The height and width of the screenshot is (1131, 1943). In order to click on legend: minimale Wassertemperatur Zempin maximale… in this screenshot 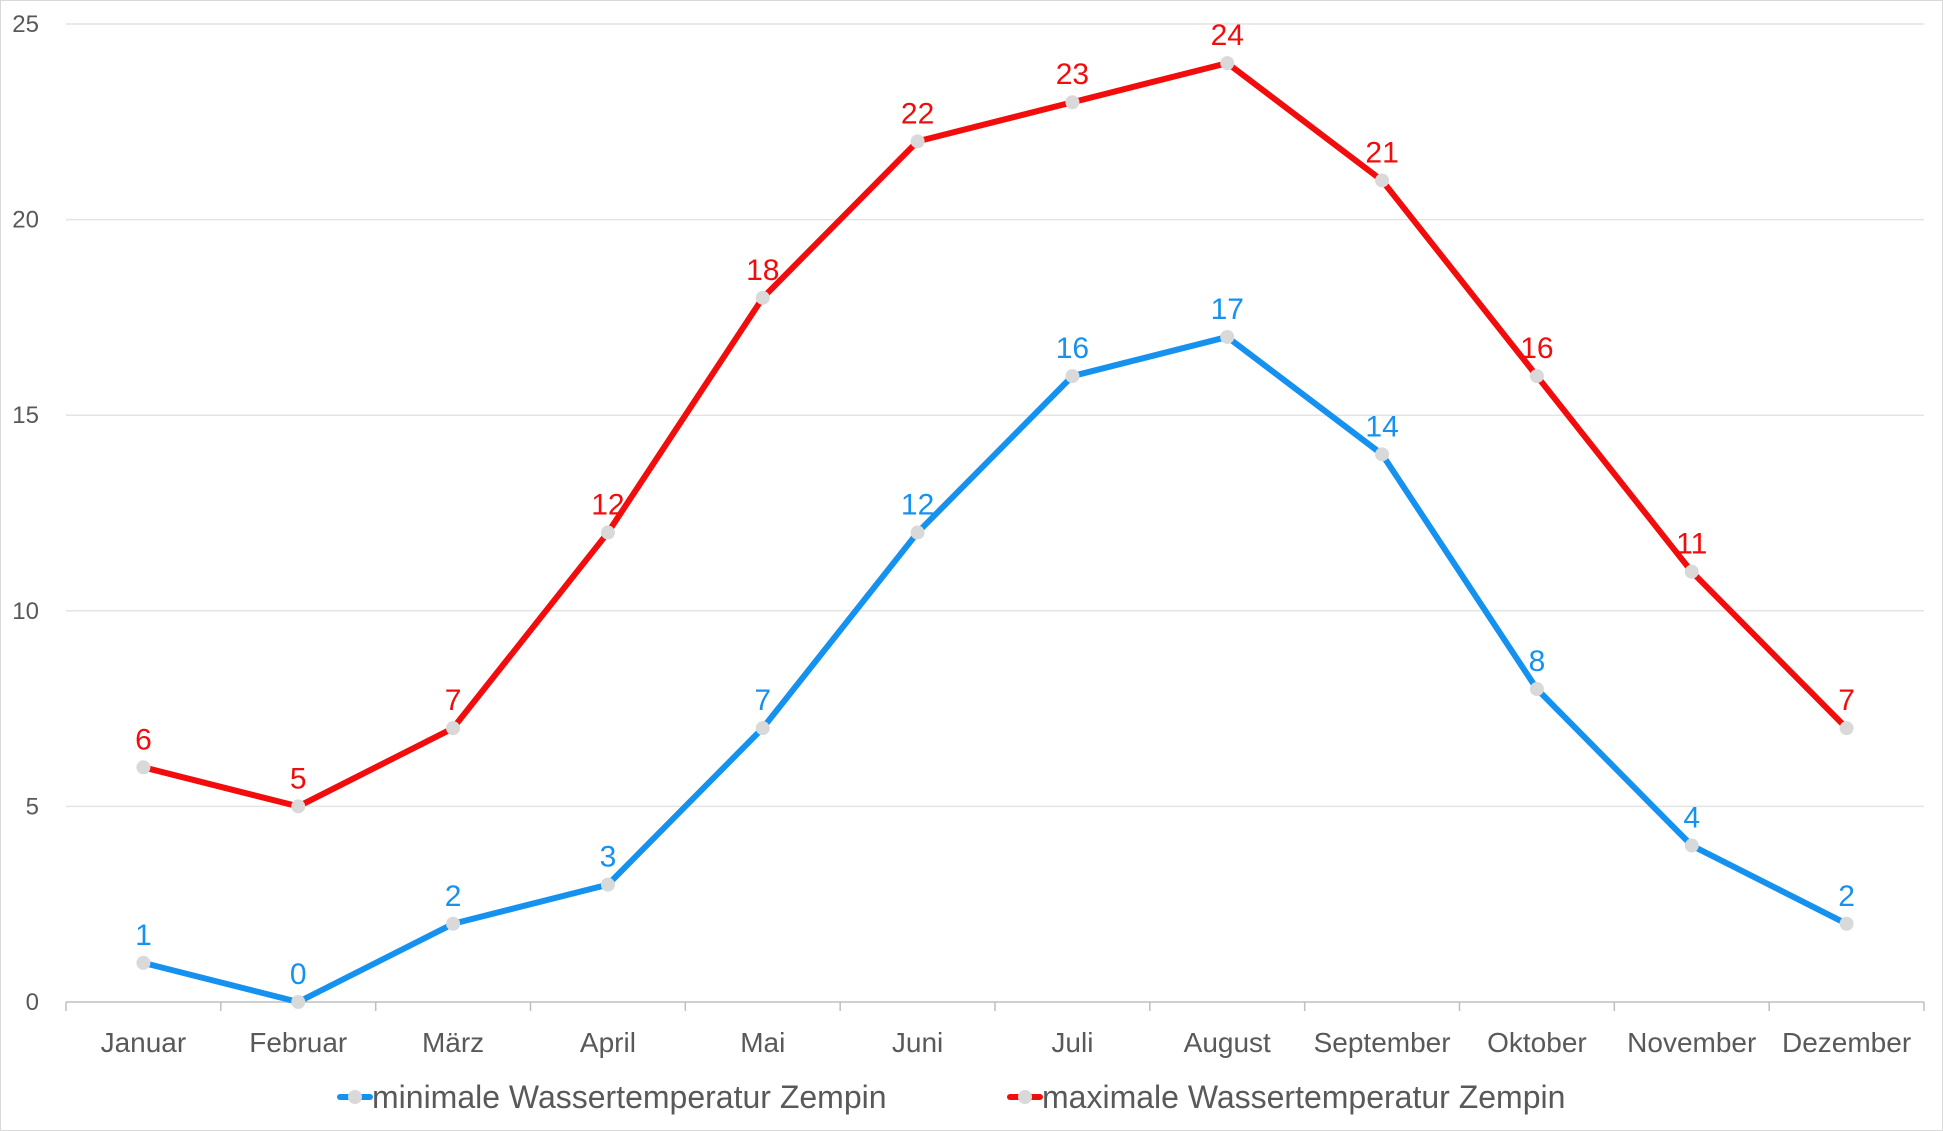, I will do `click(951, 1097)`.